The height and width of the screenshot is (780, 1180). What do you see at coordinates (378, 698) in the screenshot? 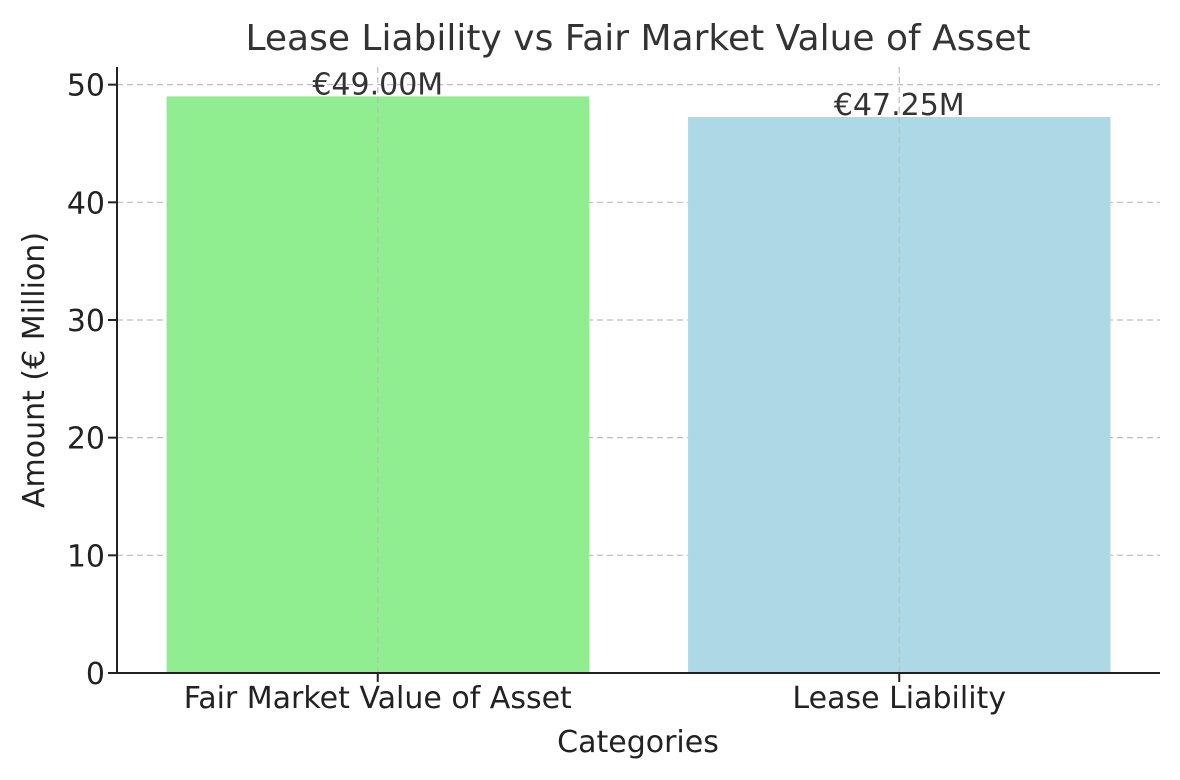
I see `x-tick-label: Fair Market Value of Asset` at bounding box center [378, 698].